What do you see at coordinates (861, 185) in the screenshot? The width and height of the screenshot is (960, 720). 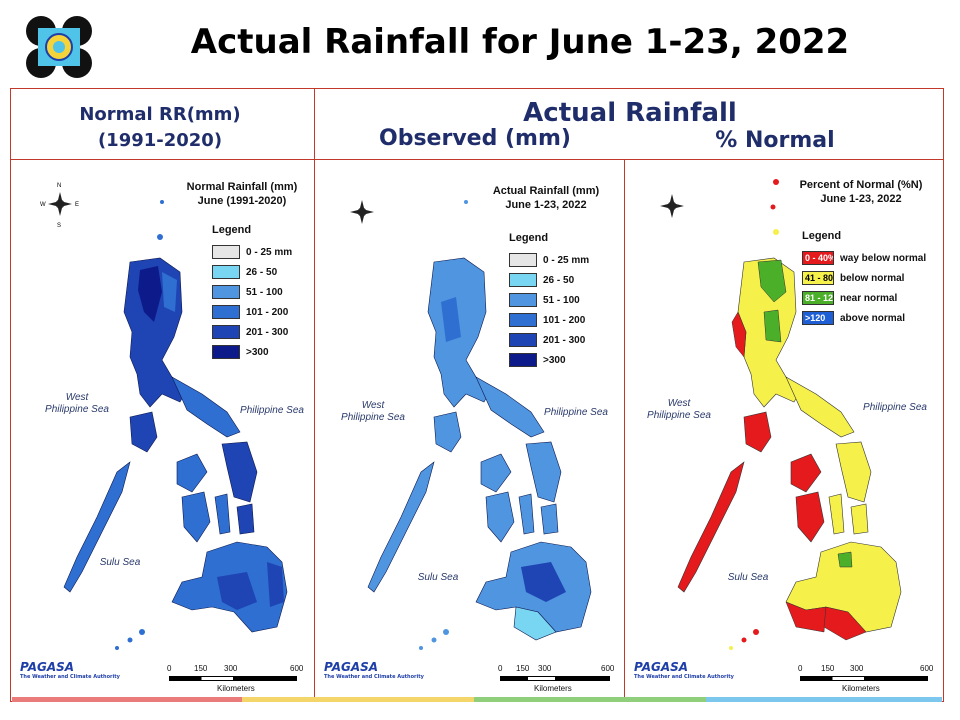 I see `map-title-line1: Percent of Normal (%N)` at bounding box center [861, 185].